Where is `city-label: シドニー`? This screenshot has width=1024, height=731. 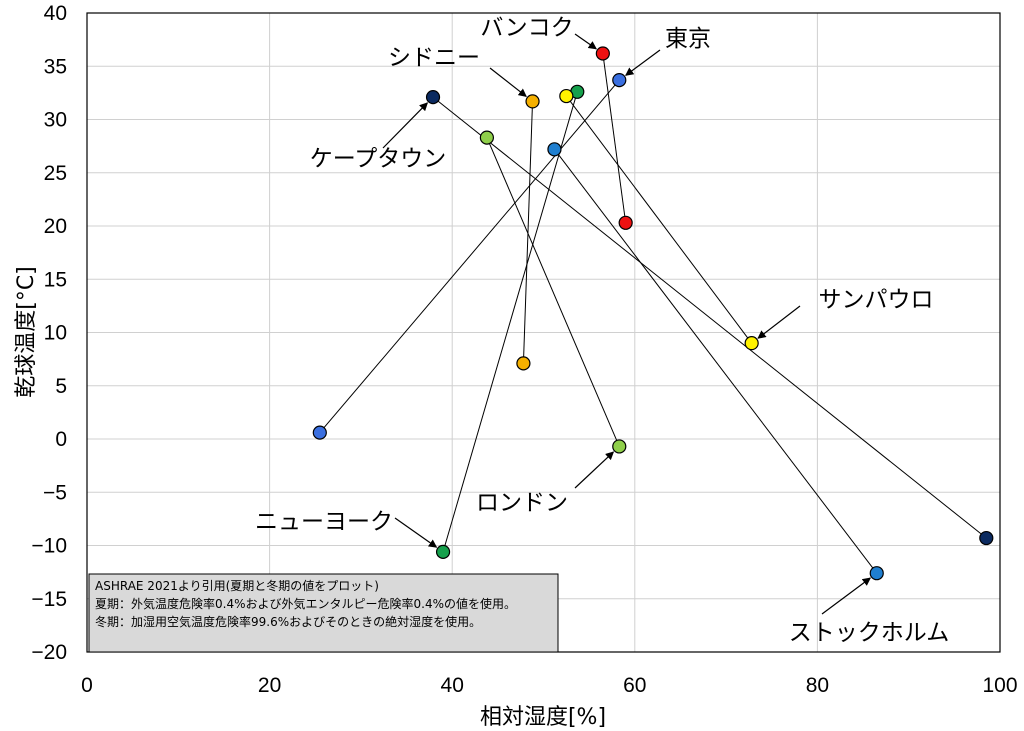 city-label: シドニー is located at coordinates (434, 58).